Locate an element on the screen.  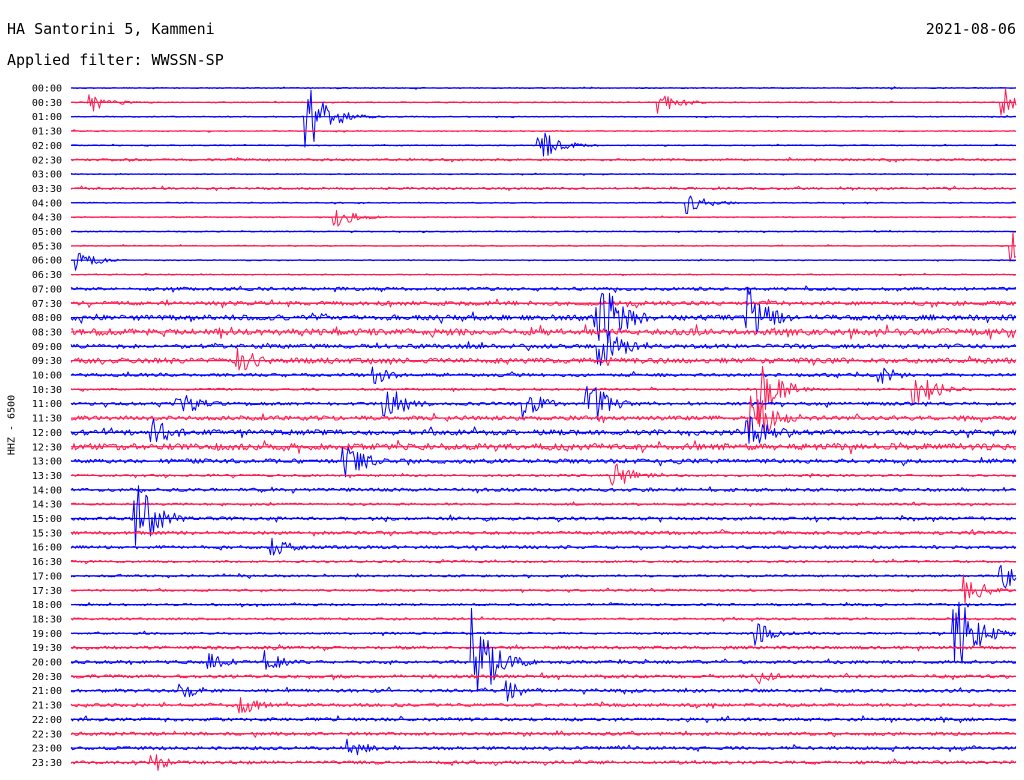
hour-label: 02:00 is located at coordinates (47, 146).